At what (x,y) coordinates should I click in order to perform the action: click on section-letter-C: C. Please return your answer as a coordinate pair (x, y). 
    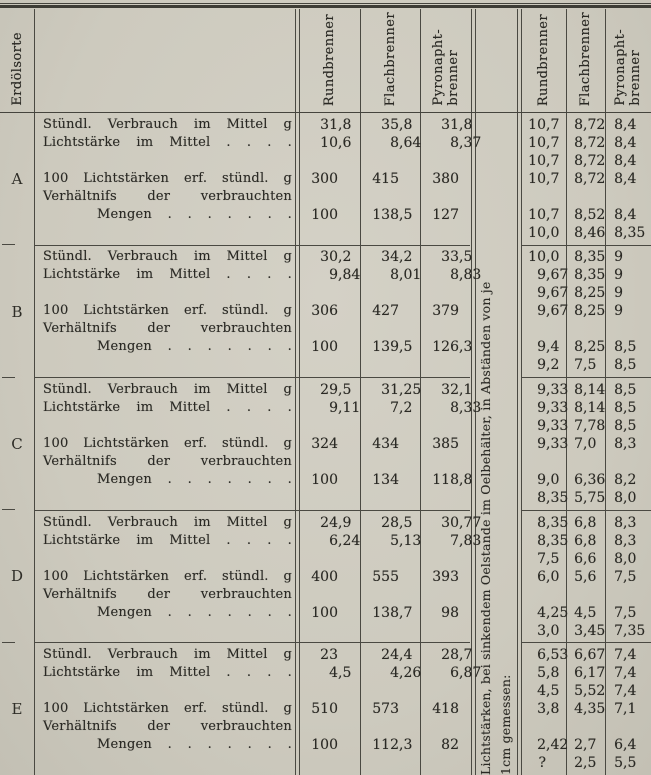
    Looking at the image, I should click on (17, 443).